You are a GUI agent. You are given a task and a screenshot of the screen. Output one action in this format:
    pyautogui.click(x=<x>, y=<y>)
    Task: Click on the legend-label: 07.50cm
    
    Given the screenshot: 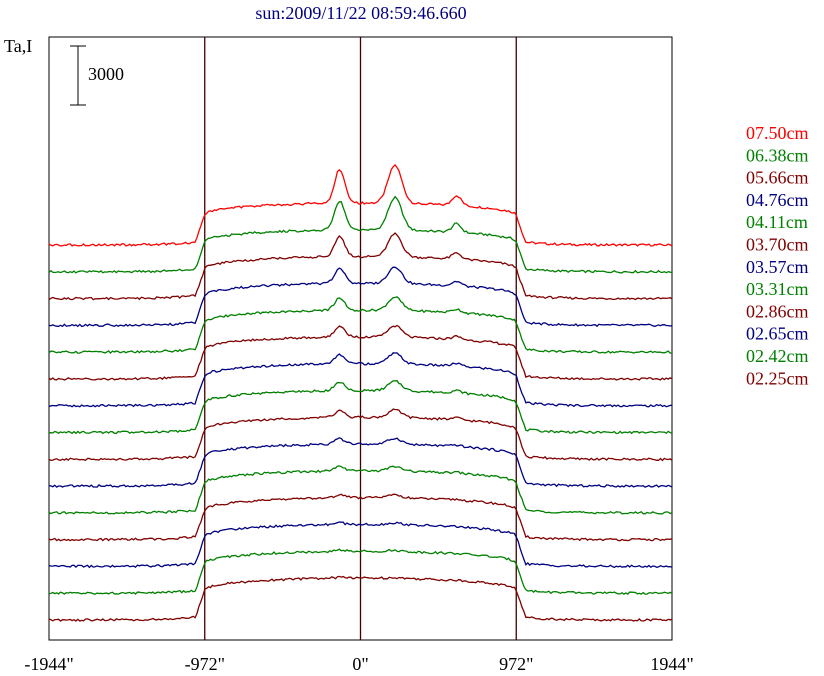 What is the action you would take?
    pyautogui.click(x=777, y=133)
    